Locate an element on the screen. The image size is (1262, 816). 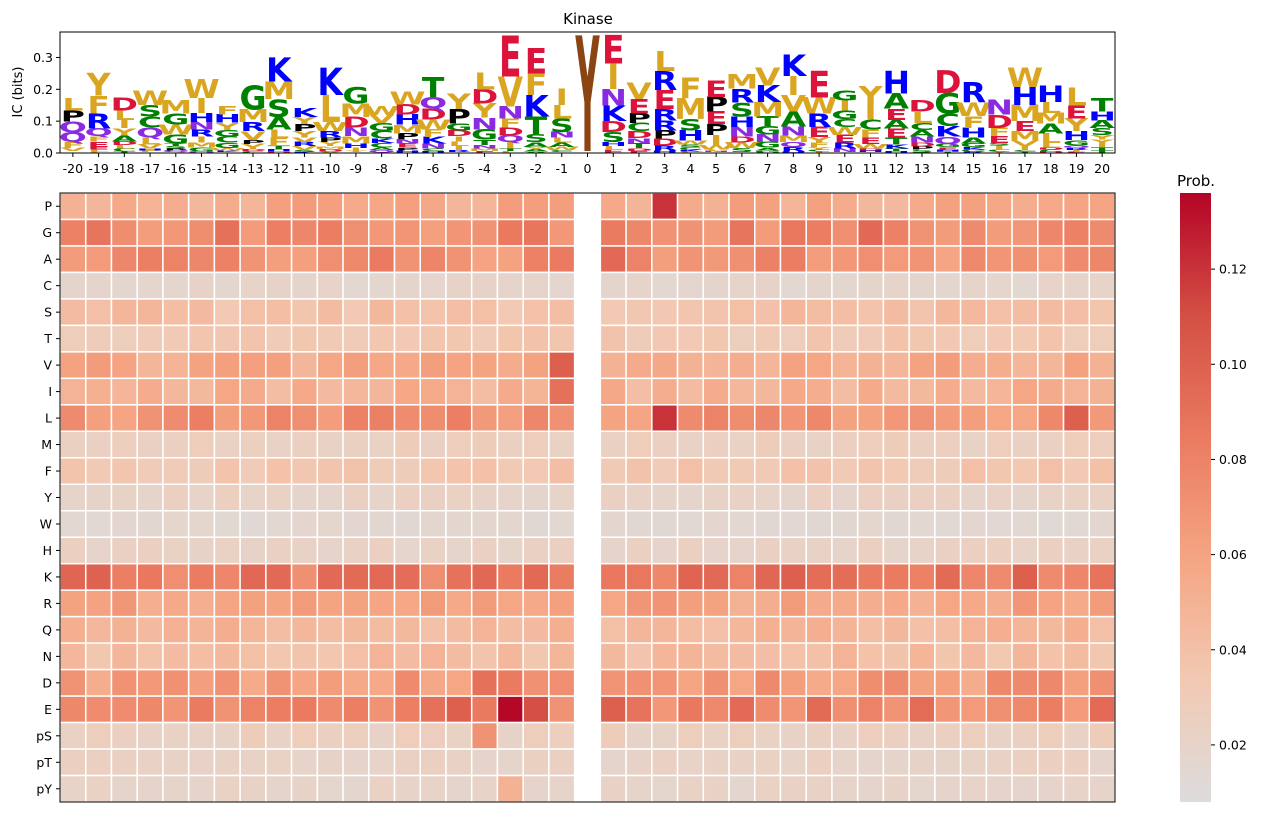
logo-letter: P is located at coordinates (176, 149).